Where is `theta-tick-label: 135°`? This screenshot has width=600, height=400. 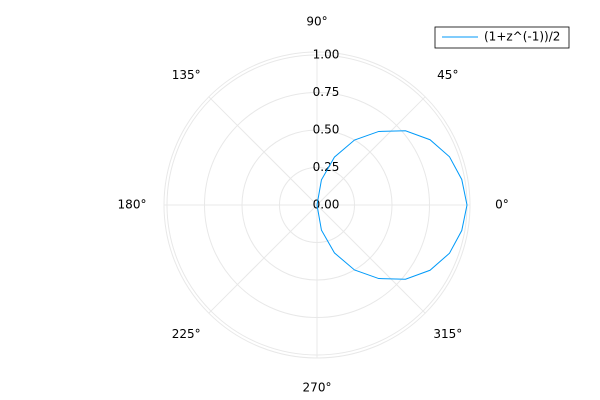
theta-tick-label: 135° is located at coordinates (186, 75).